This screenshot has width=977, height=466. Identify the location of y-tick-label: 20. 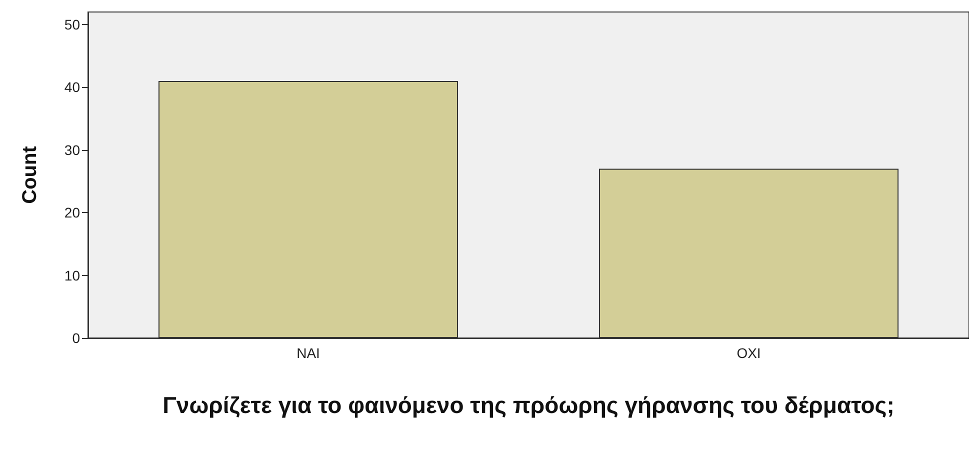
(72, 212).